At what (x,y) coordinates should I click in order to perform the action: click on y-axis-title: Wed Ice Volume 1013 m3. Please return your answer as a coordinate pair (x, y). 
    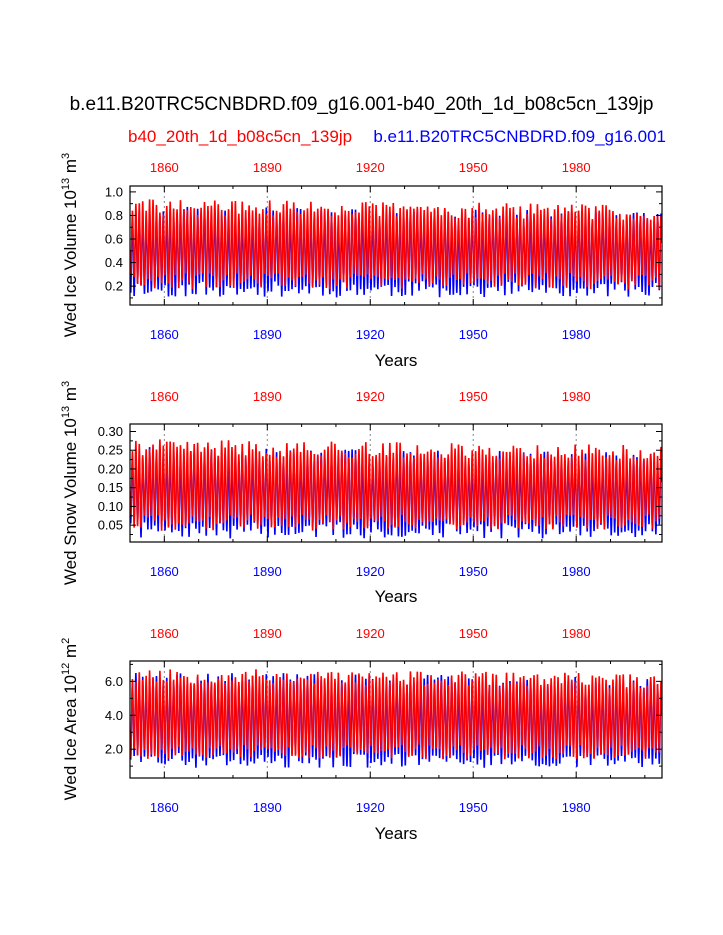
    Looking at the image, I should click on (70, 245).